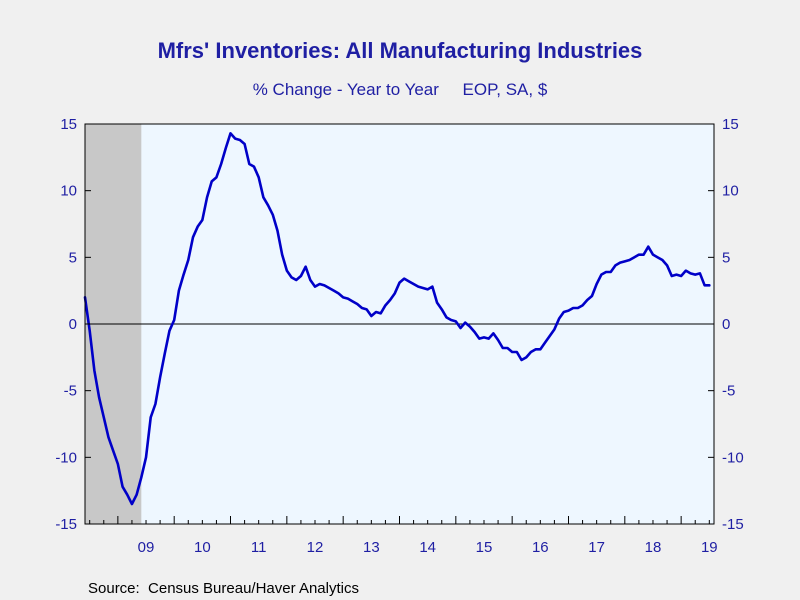 The width and height of the screenshot is (800, 600). Describe the element at coordinates (596, 547) in the screenshot. I see `x-tick-label: 17` at that location.